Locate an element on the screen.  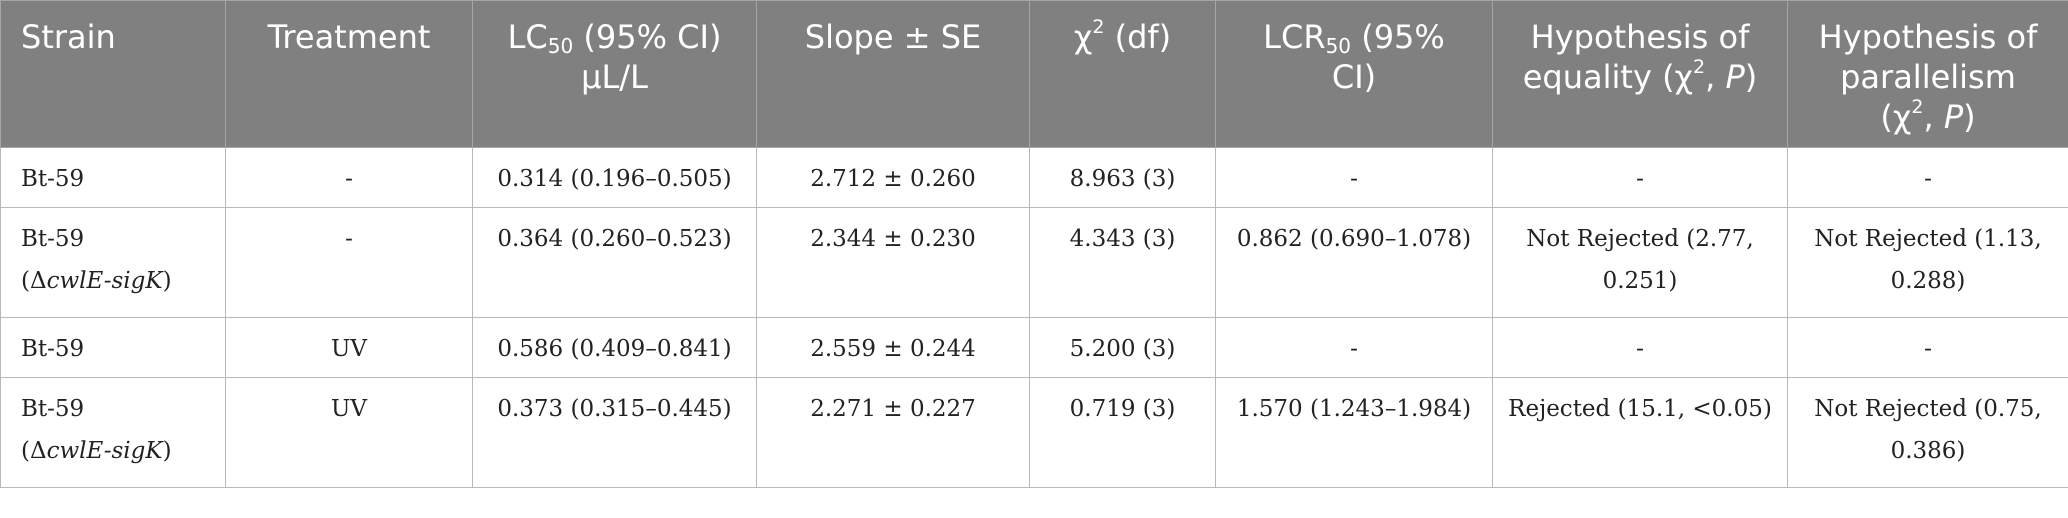
cell-slope: 2.712 ± 0.260 is located at coordinates (893, 177).